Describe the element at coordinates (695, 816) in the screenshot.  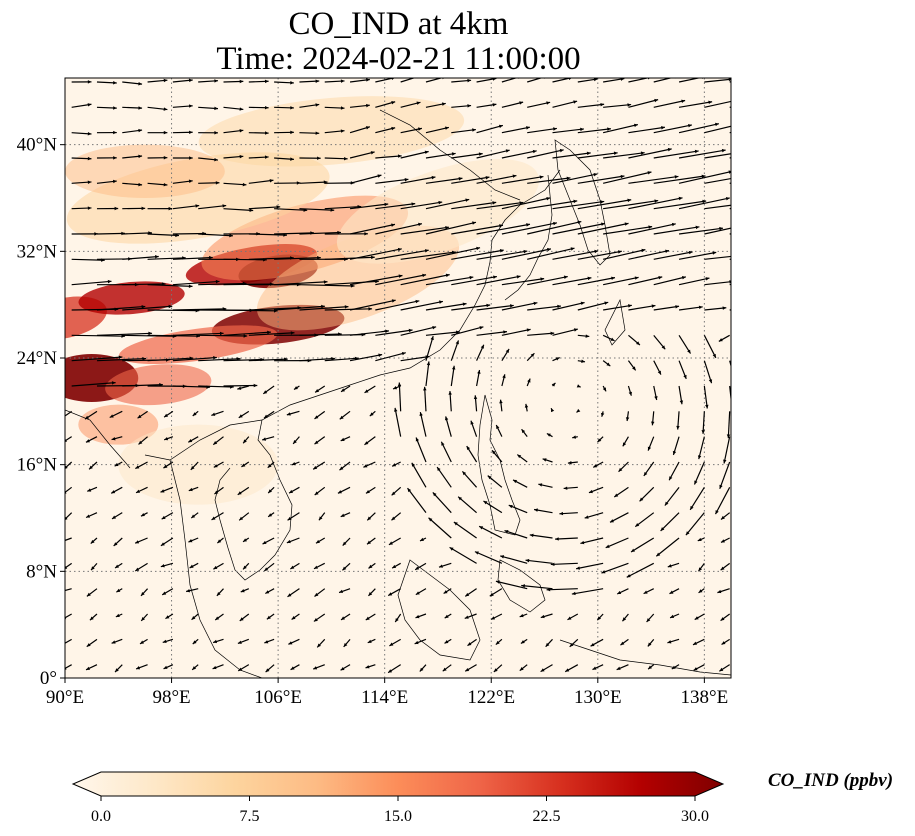
I see `colorbar-tick-label: 30.0` at that location.